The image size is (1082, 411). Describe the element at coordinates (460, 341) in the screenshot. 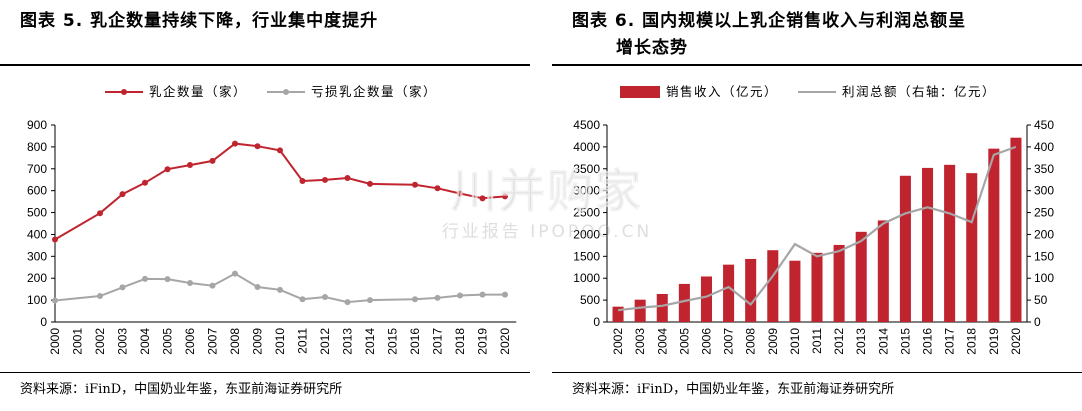

I see `x-tick-label: 2018` at that location.